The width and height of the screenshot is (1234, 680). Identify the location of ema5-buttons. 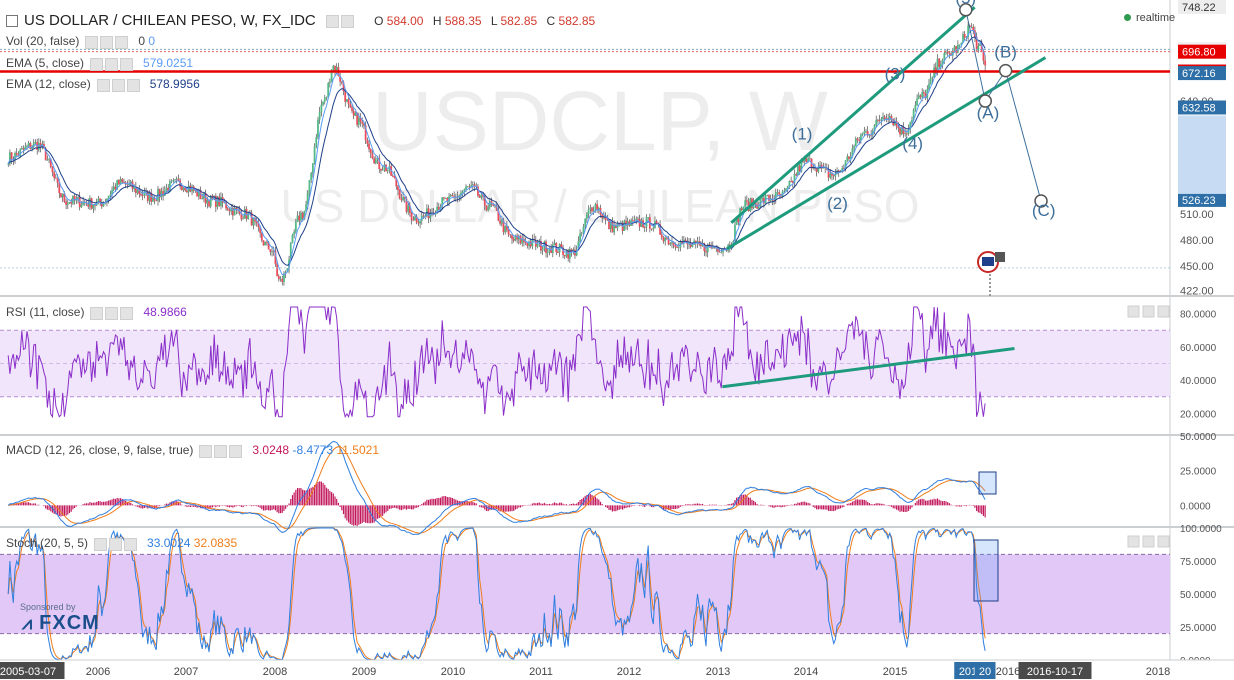
(112, 64).